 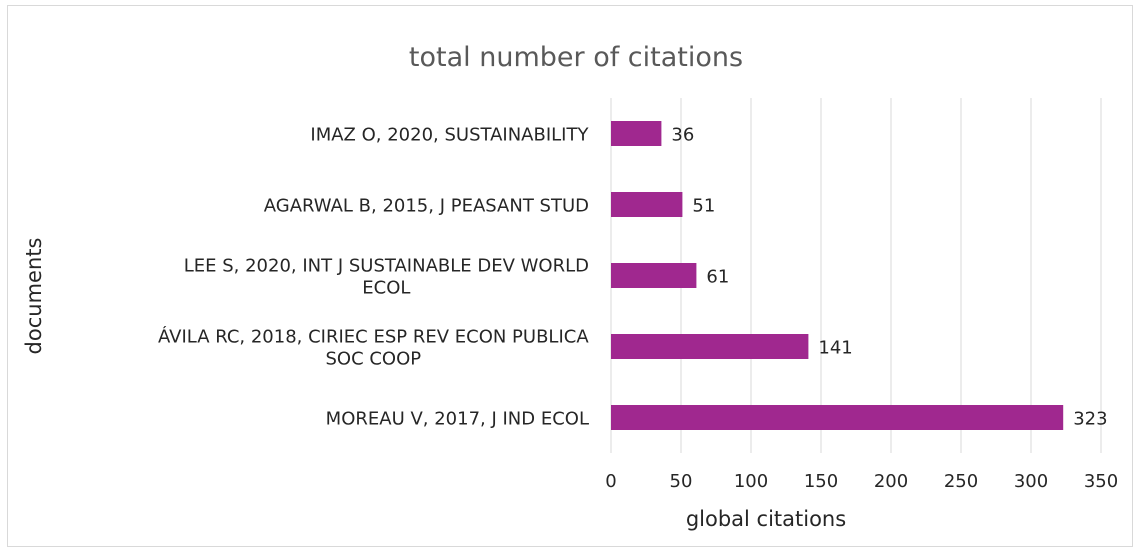 I want to click on chart-title: total number of citations, so click(x=576, y=57).